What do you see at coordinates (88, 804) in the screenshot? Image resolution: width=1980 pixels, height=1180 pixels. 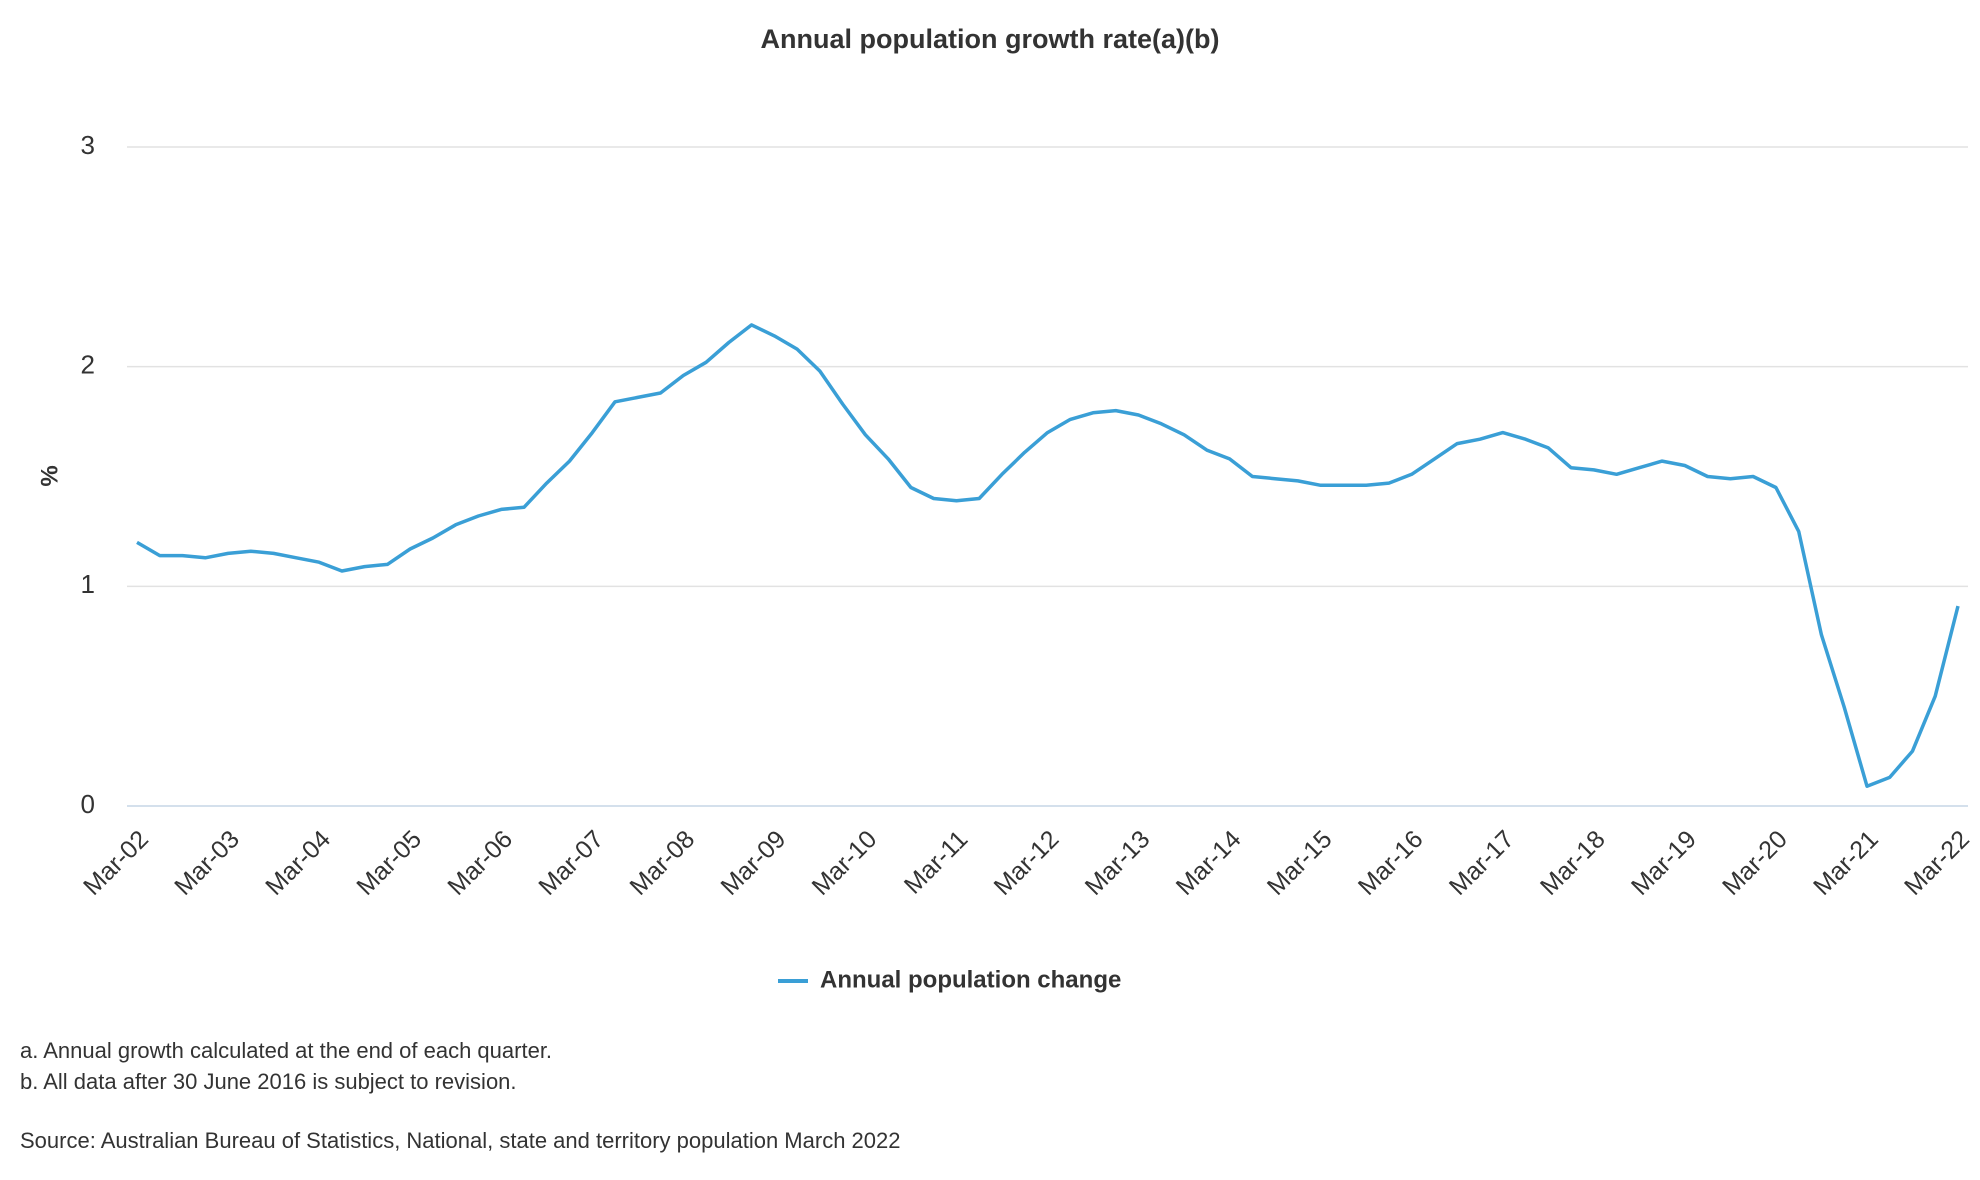 I see `y-tick-label: 0` at bounding box center [88, 804].